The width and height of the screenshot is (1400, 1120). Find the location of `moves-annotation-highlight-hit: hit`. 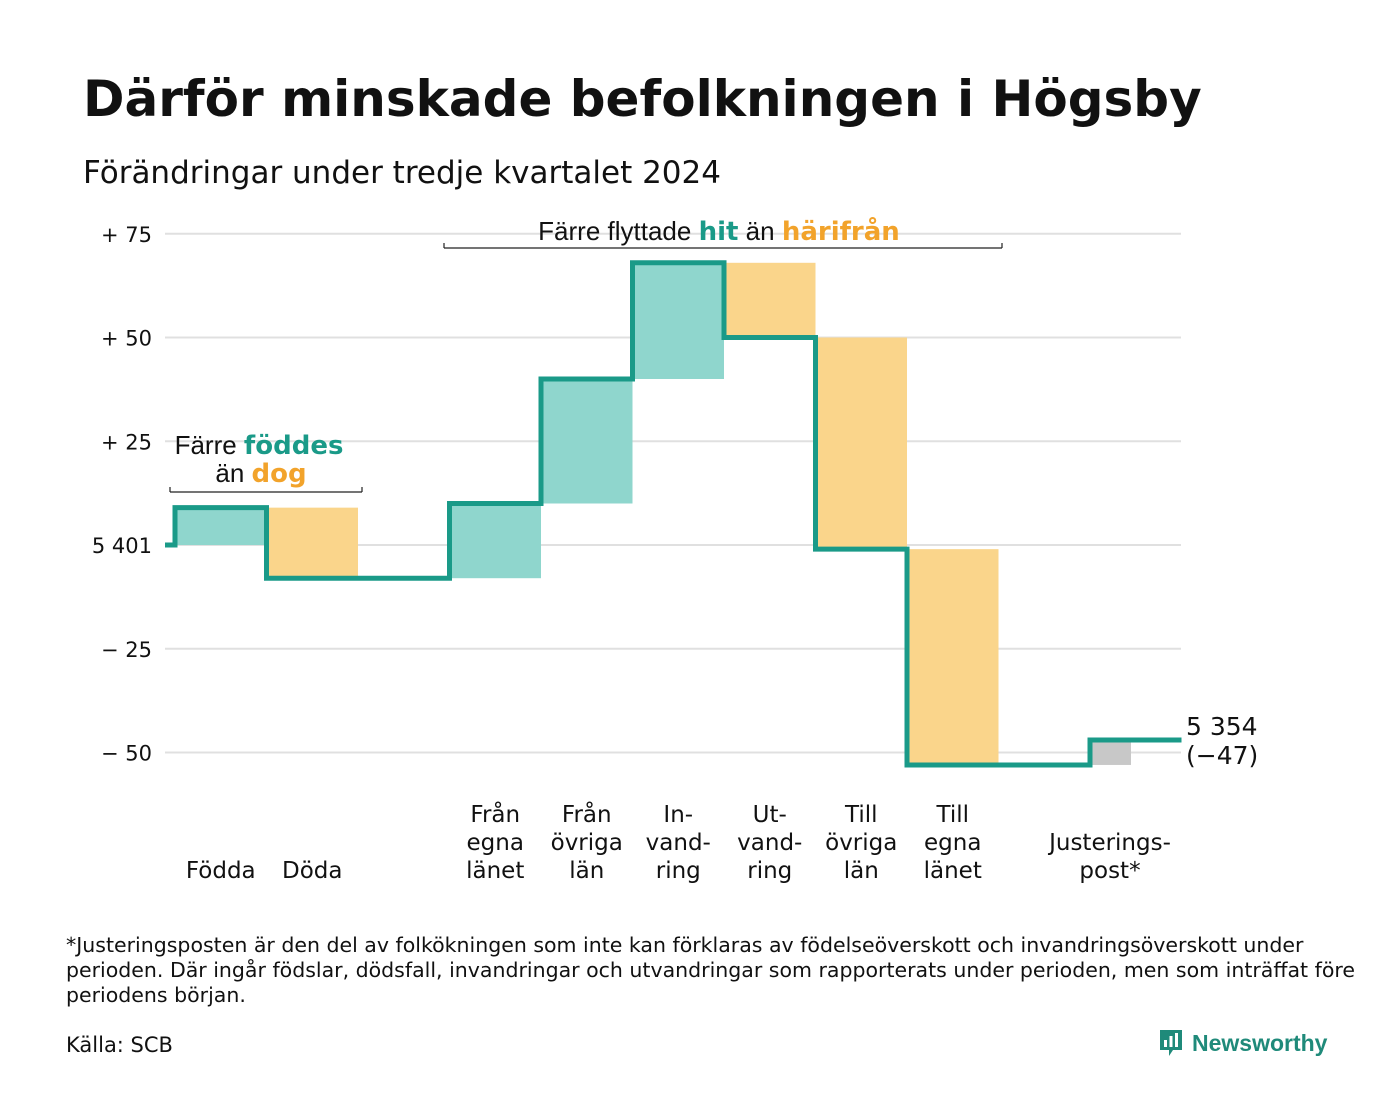

moves-annotation-highlight-hit: hit is located at coordinates (719, 232).